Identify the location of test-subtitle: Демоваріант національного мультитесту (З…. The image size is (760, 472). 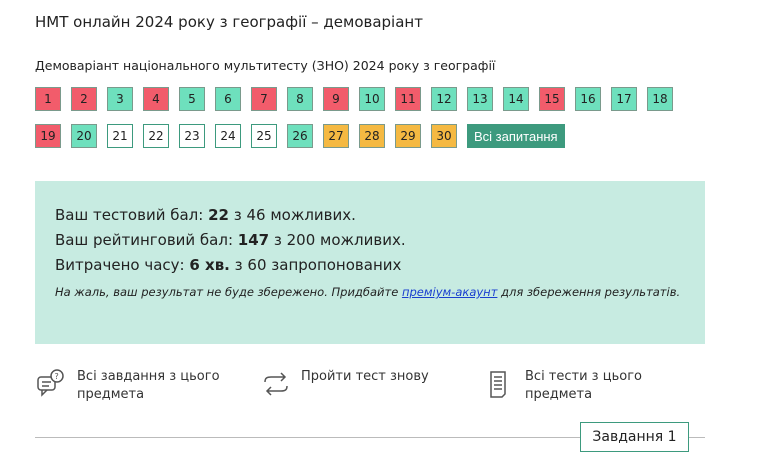
(265, 65).